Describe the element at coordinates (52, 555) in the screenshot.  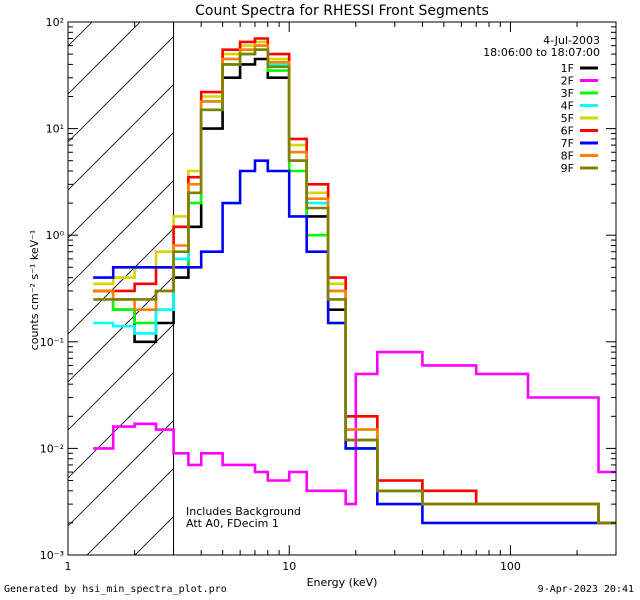
I see `y-tick-label: 10⁻³` at that location.